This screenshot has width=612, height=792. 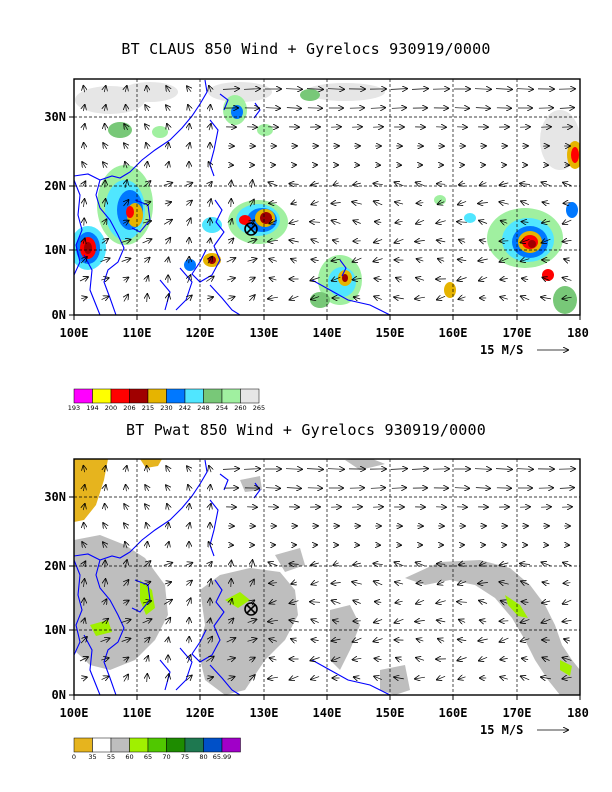 What do you see at coordinates (55, 186) in the screenshot?
I see `claus-ytick-20: 20N` at bounding box center [55, 186].